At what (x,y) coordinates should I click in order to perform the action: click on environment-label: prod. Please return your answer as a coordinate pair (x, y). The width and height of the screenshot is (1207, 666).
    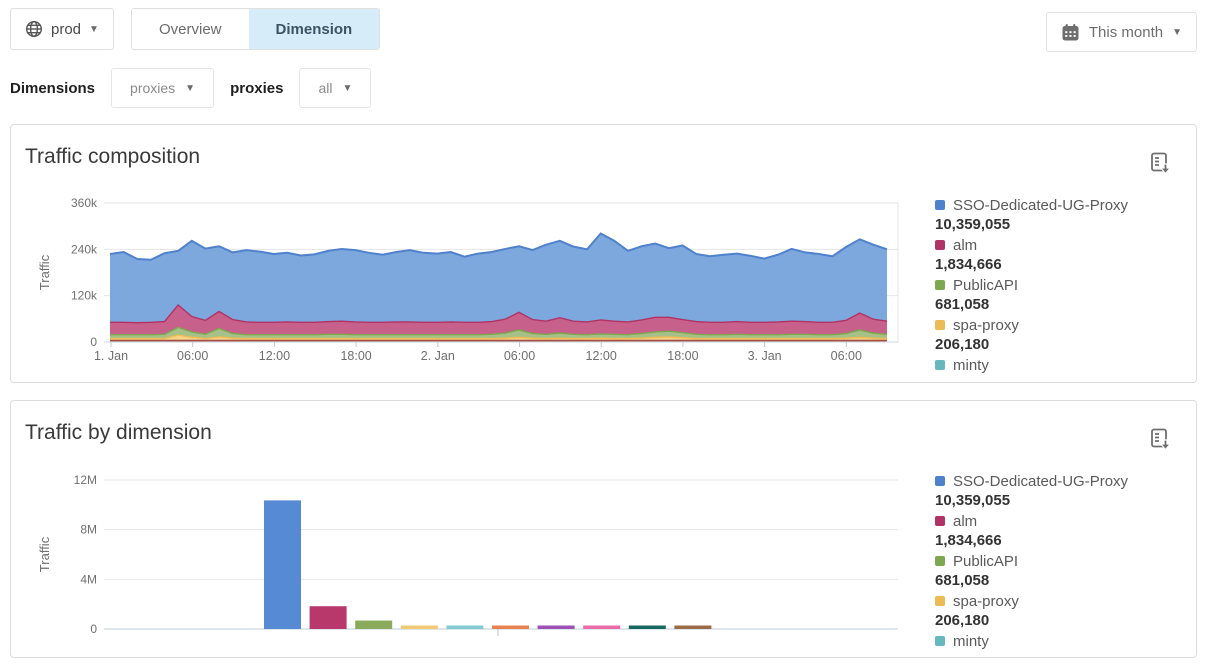
    Looking at the image, I should click on (66, 29).